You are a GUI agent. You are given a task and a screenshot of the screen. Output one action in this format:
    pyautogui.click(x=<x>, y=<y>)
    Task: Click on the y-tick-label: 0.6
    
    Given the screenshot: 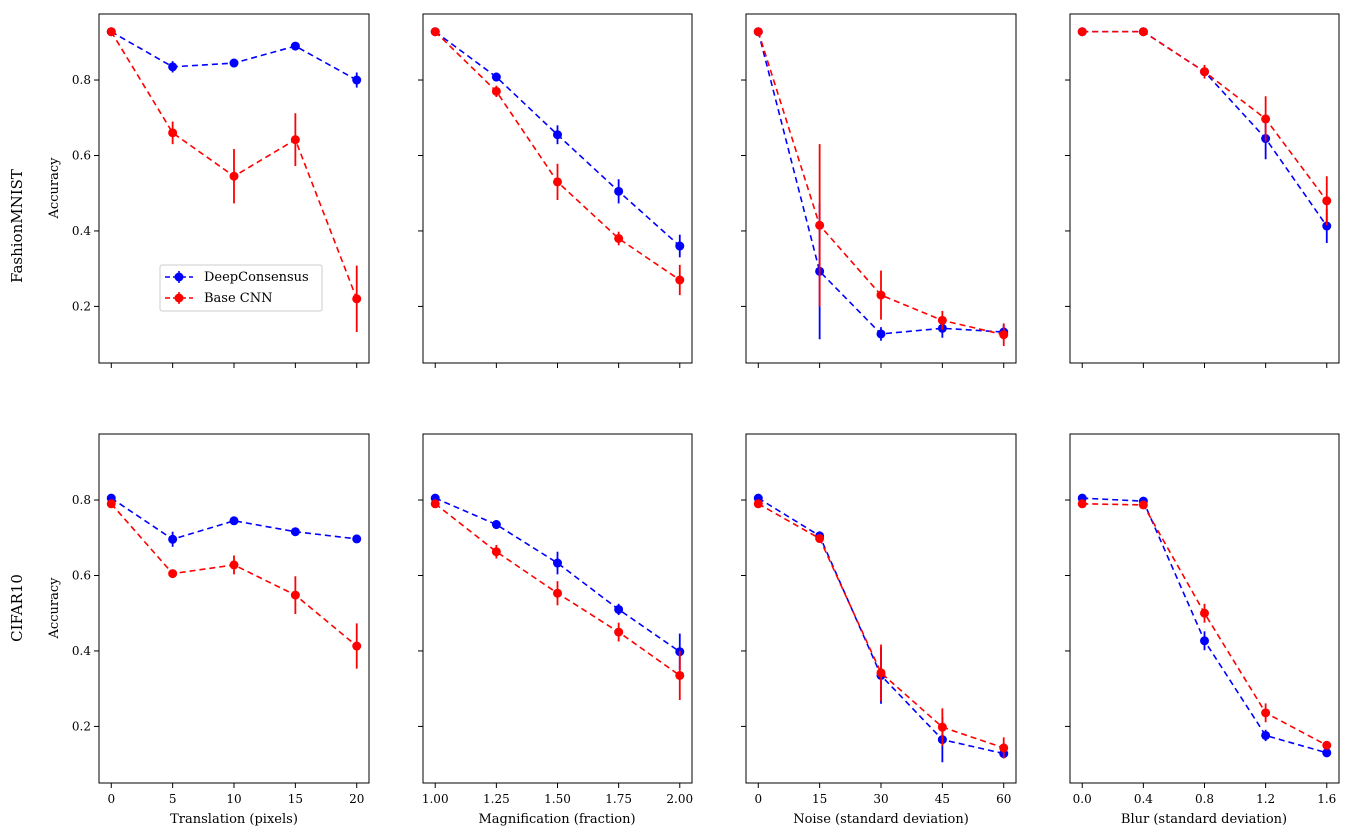 What is the action you would take?
    pyautogui.click(x=81, y=155)
    